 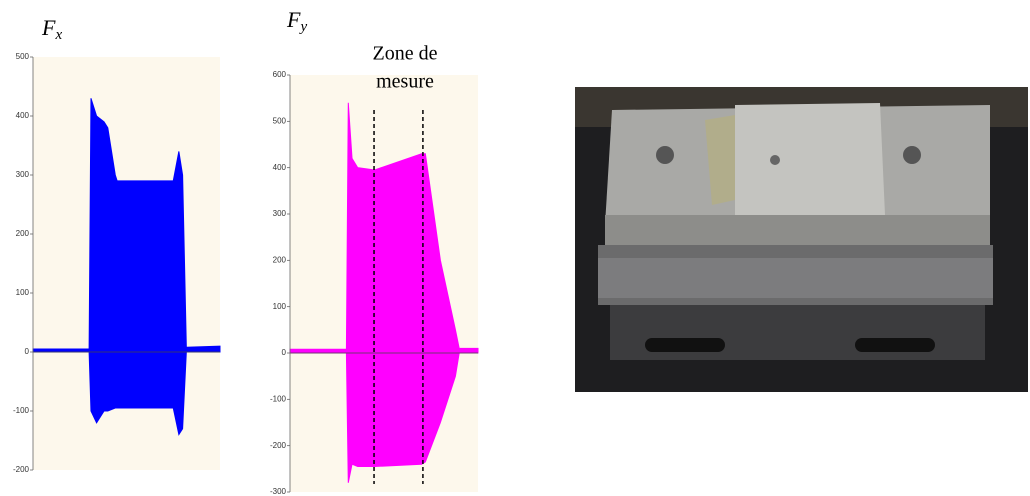 I want to click on annotation: Zone de, so click(x=405, y=54).